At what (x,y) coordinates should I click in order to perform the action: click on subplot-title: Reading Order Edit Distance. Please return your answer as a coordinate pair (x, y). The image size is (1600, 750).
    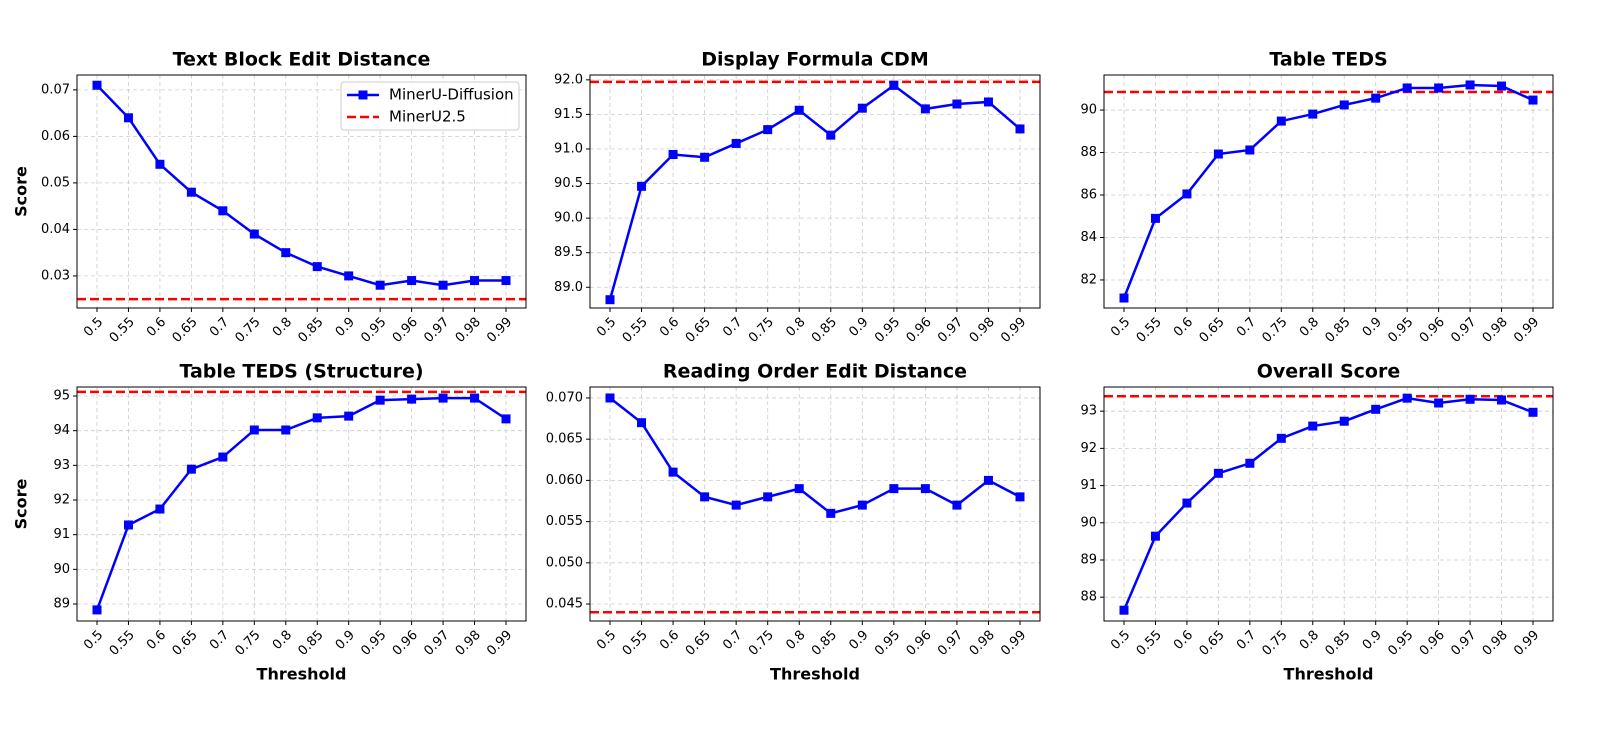
    Looking at the image, I should click on (815, 372).